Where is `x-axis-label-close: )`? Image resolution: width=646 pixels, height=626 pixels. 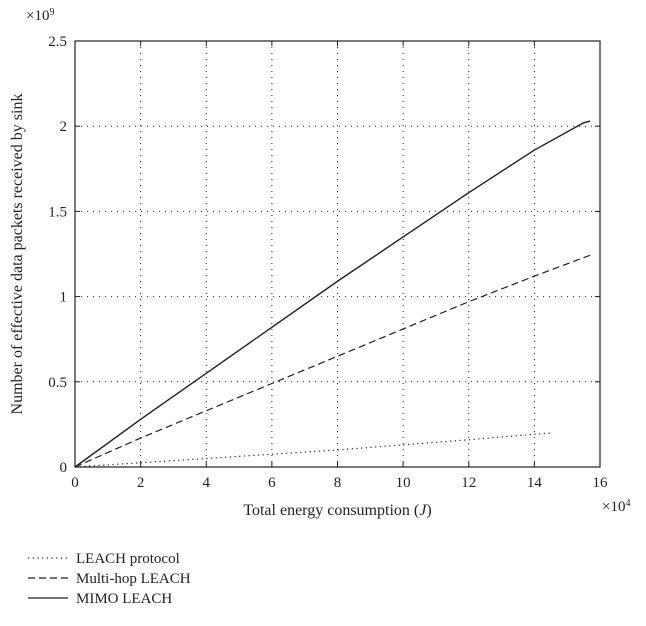 x-axis-label-close: ) is located at coordinates (428, 510).